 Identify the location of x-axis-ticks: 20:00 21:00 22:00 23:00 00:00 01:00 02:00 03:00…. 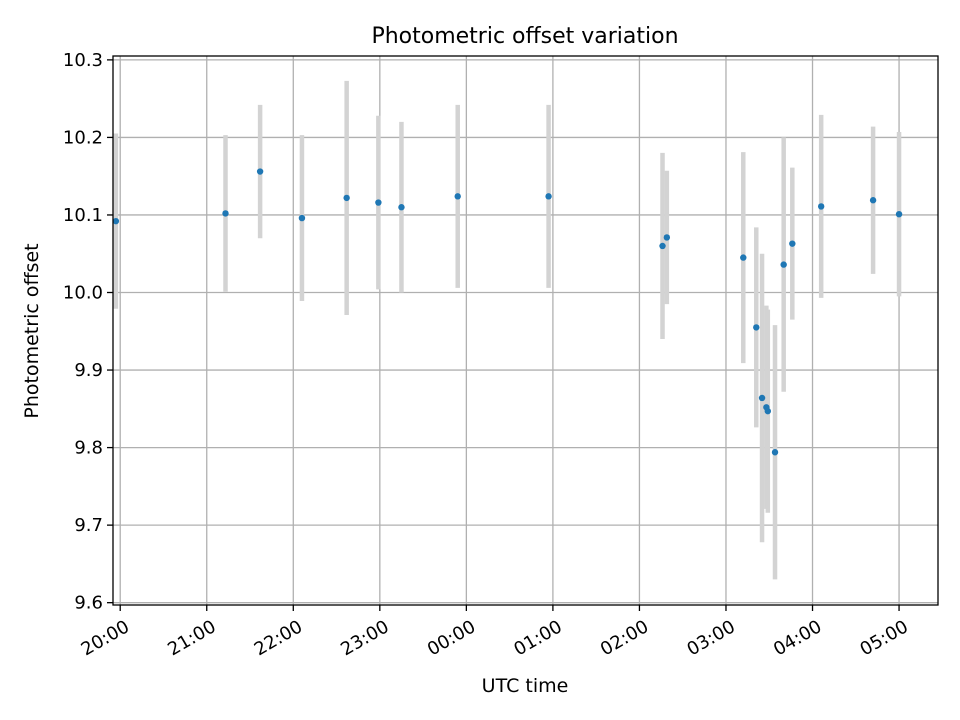
(495, 632).